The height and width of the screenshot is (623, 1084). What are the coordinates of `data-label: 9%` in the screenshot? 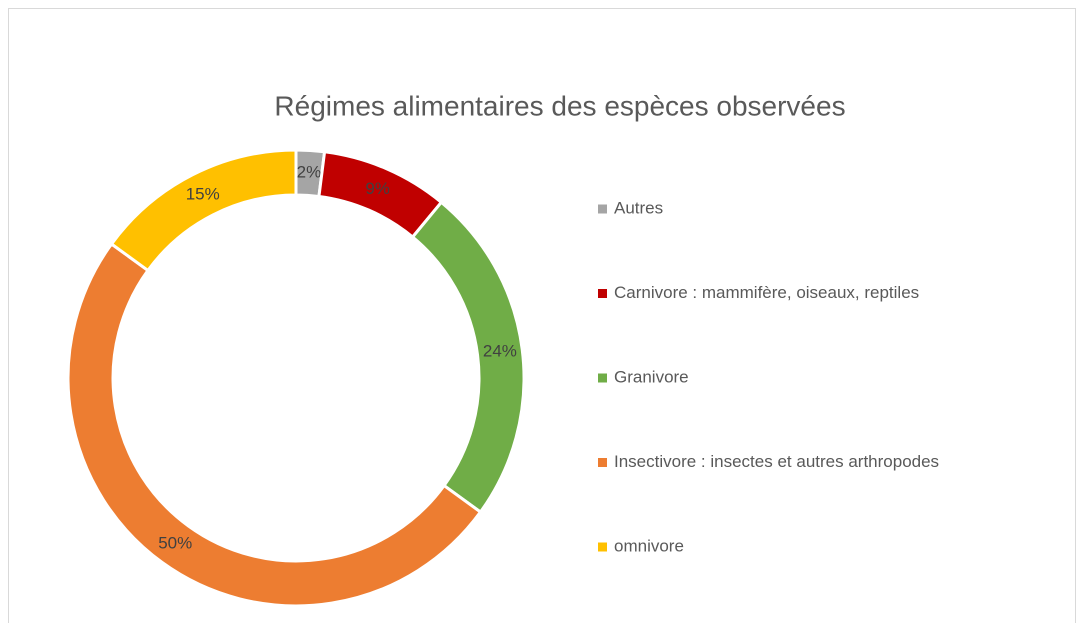 It's located at (377, 188).